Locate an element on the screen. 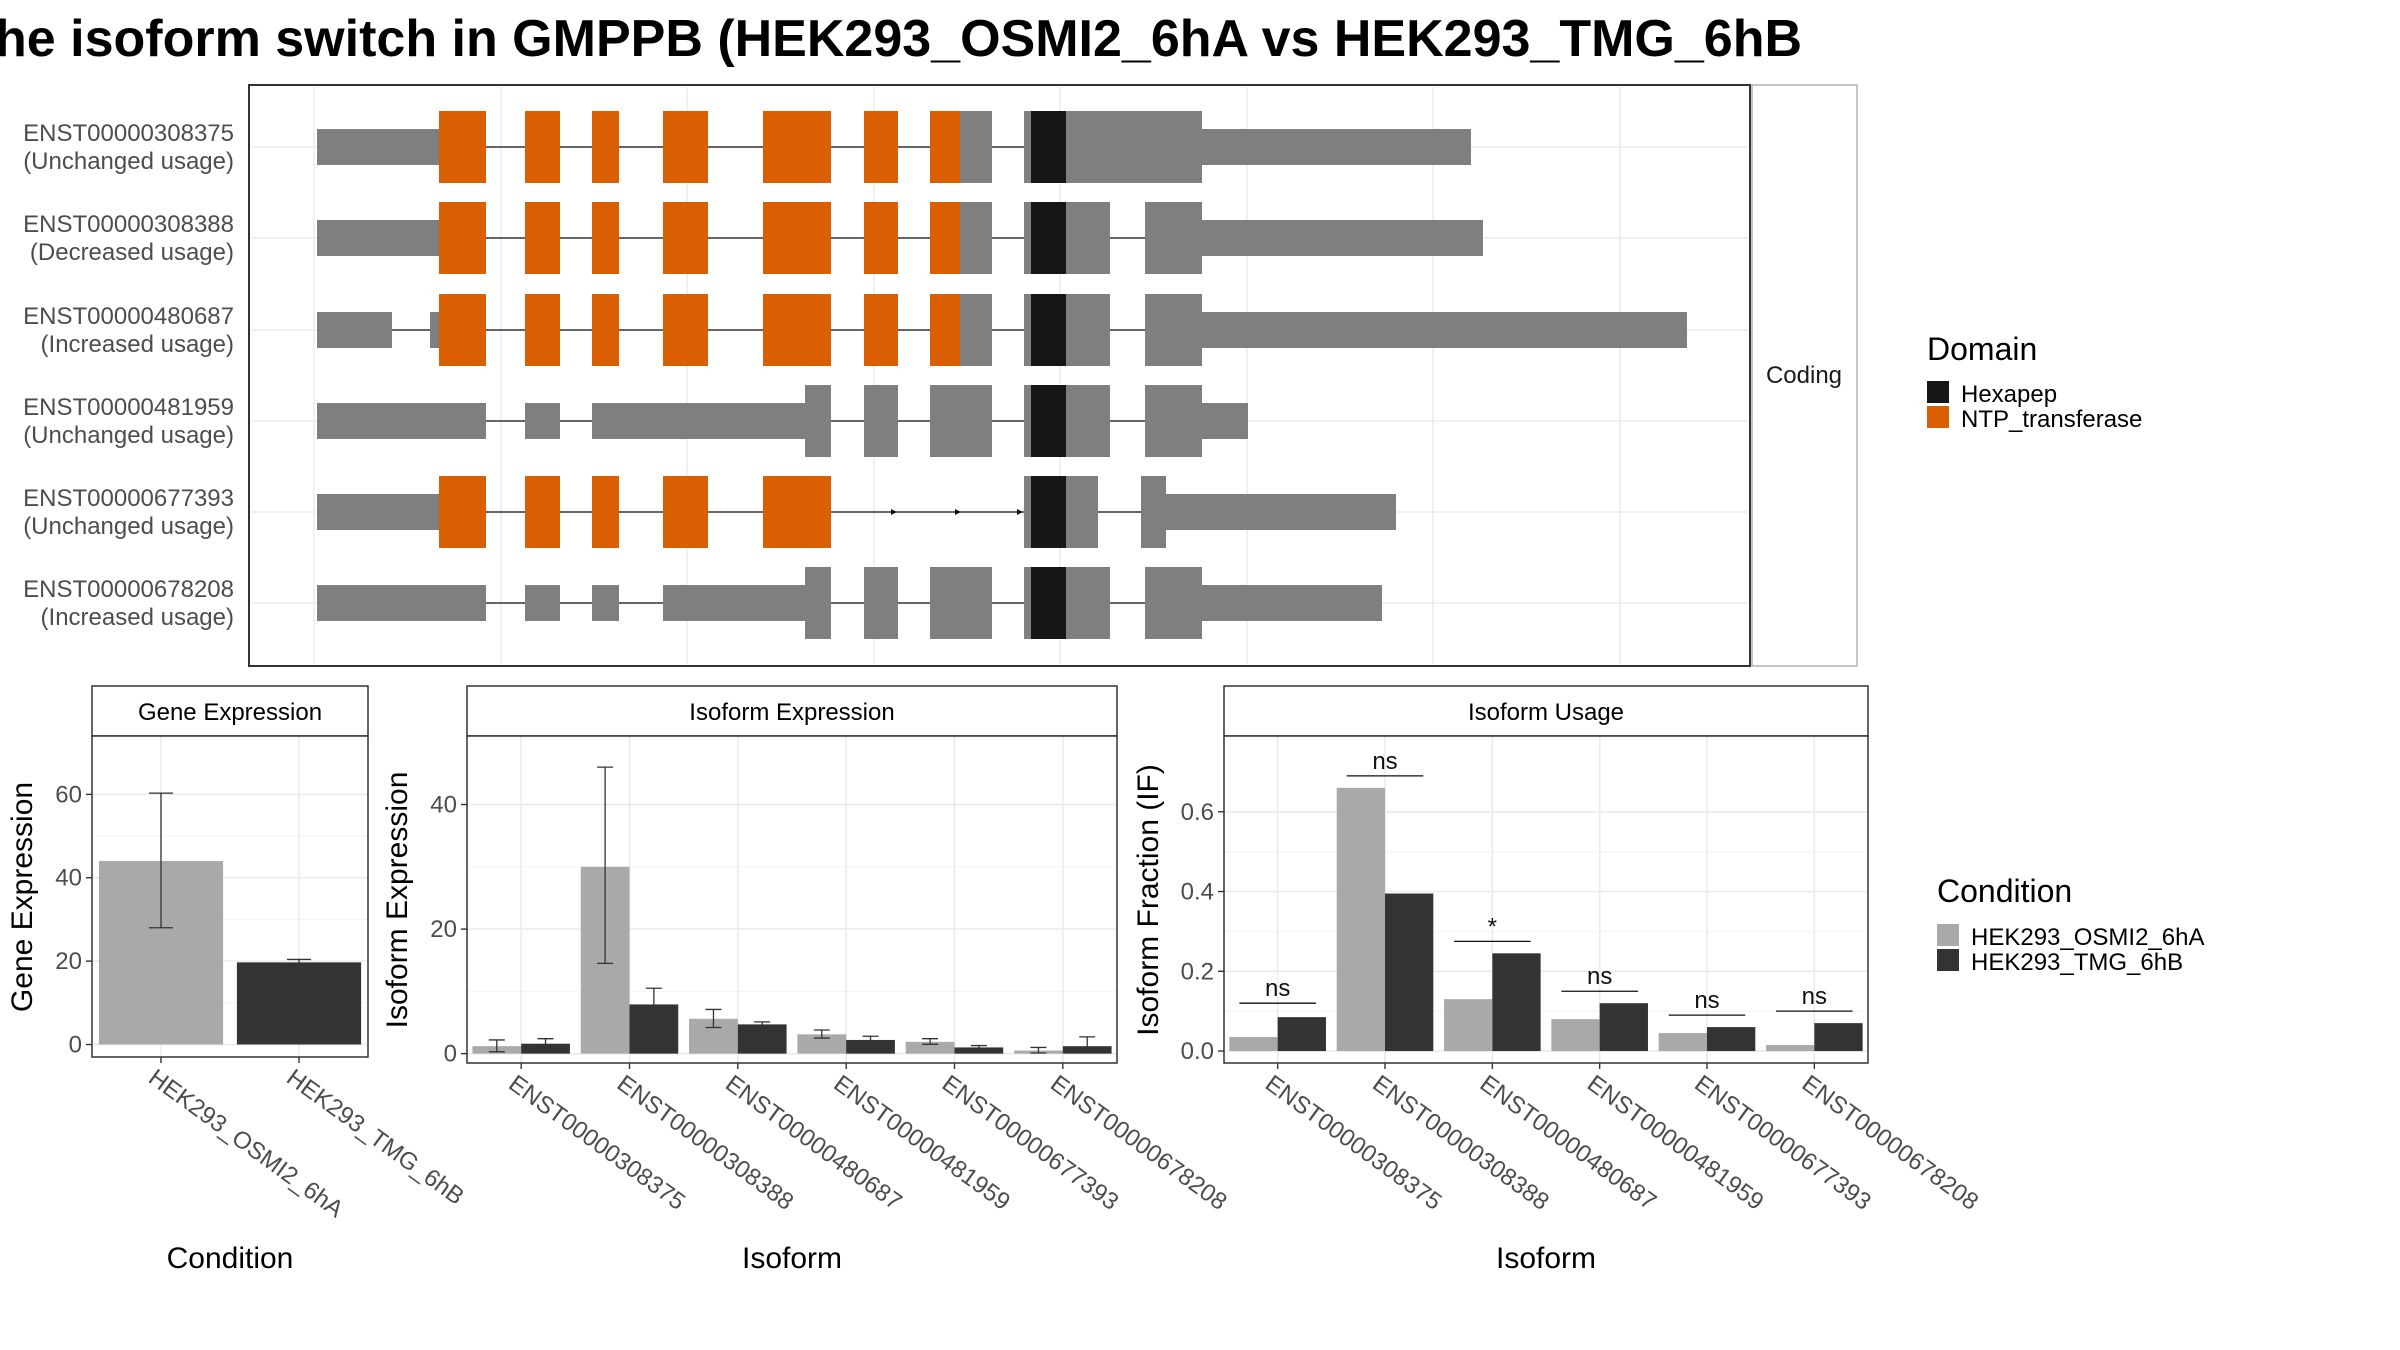 Image resolution: width=2400 pixels, height=1350 pixels. x-tick-label: ENST00000481959 is located at coordinates (1675, 1143).